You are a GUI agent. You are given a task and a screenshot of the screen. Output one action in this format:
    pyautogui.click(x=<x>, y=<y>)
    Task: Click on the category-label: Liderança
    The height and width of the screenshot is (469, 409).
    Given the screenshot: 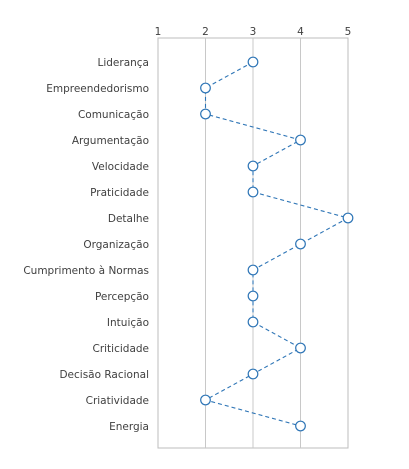 What is the action you would take?
    pyautogui.click(x=123, y=63)
    